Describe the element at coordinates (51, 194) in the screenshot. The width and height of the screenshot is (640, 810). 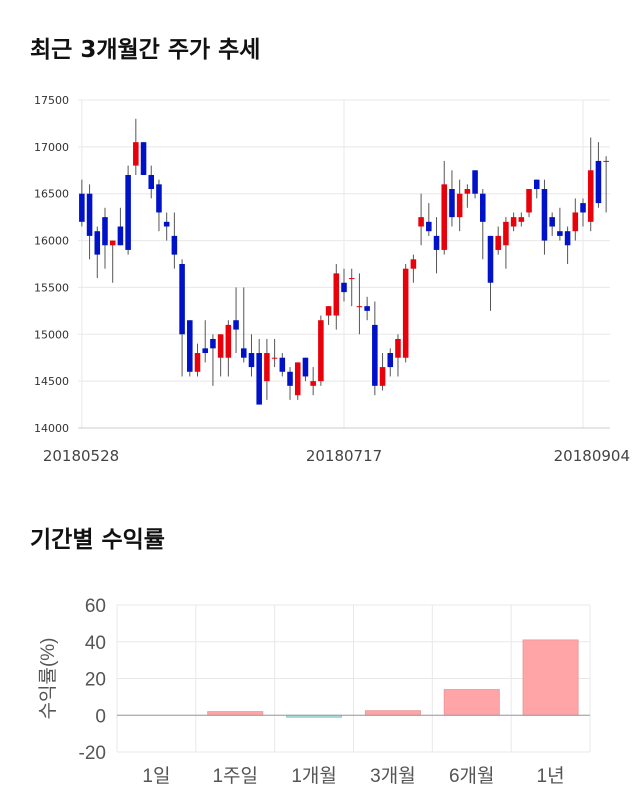
I see `y-tick-label: 16500` at that location.